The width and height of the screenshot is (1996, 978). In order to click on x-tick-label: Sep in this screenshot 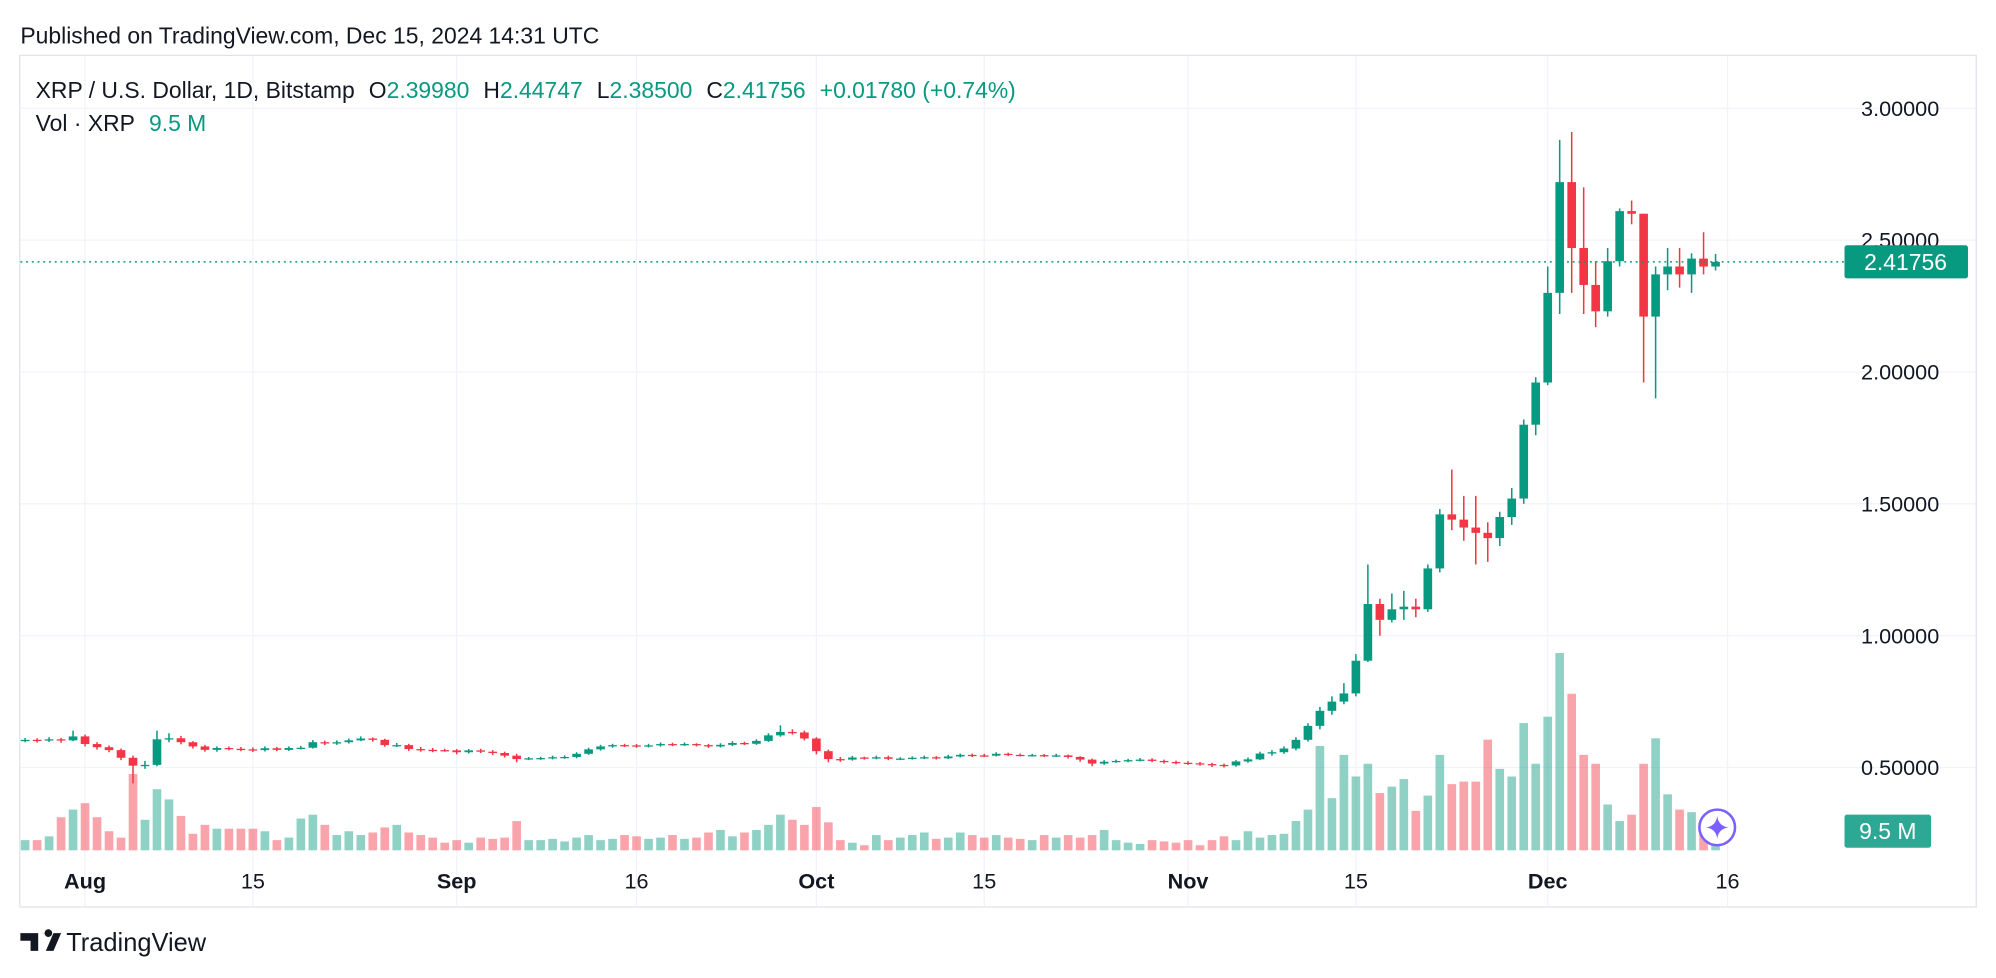, I will do `click(457, 881)`.